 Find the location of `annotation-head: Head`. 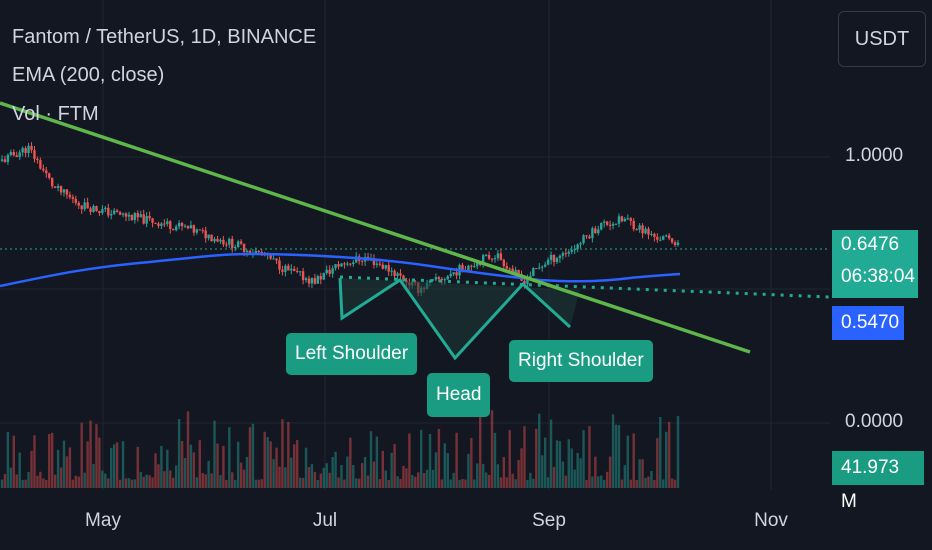

annotation-head: Head is located at coordinates (459, 395).